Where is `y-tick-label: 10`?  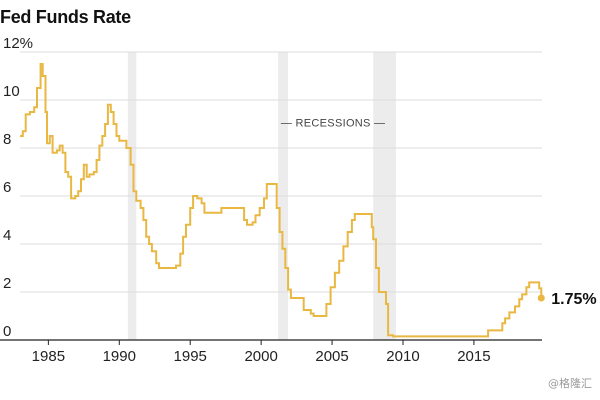 y-tick-label: 10 is located at coordinates (11, 91).